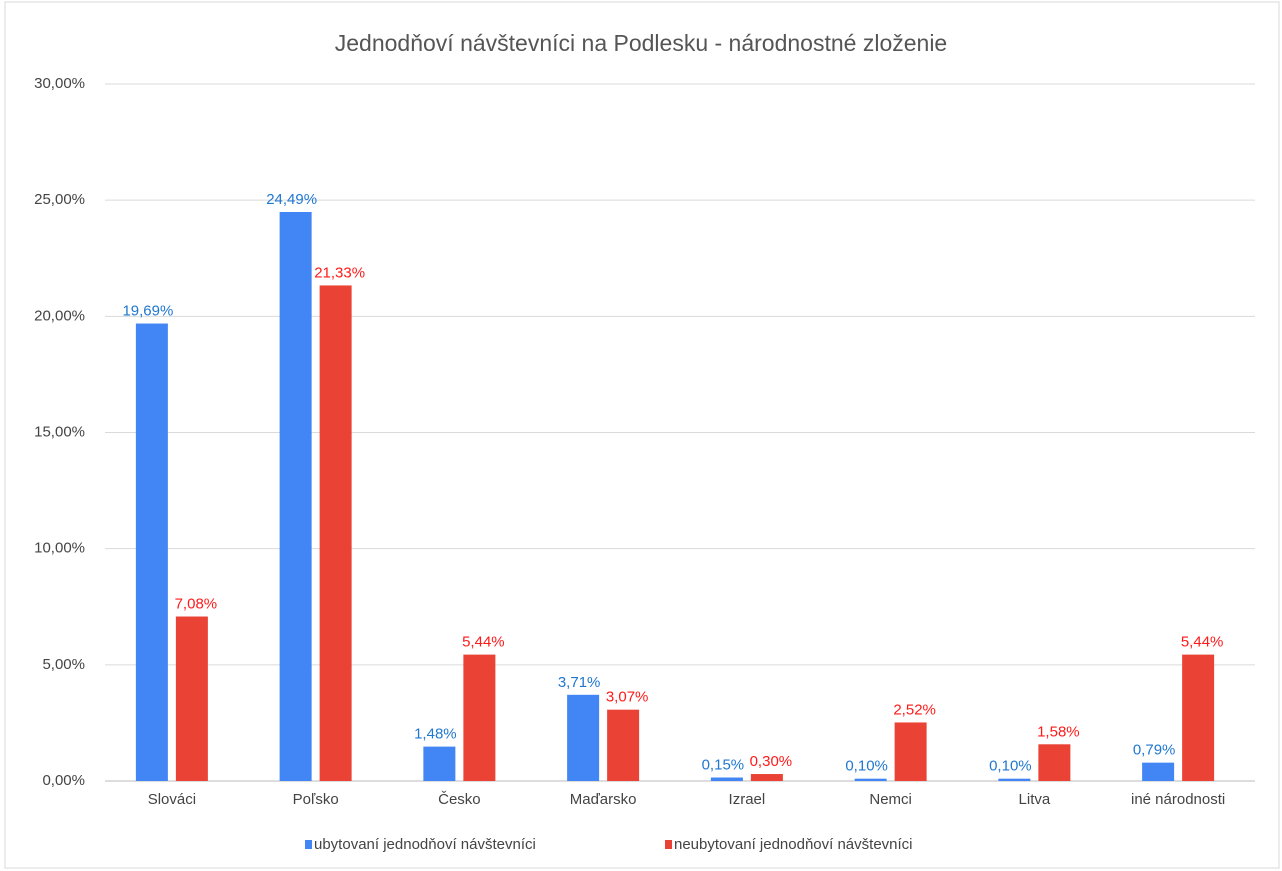  I want to click on y-tick-label: 5,00%, so click(63, 664).